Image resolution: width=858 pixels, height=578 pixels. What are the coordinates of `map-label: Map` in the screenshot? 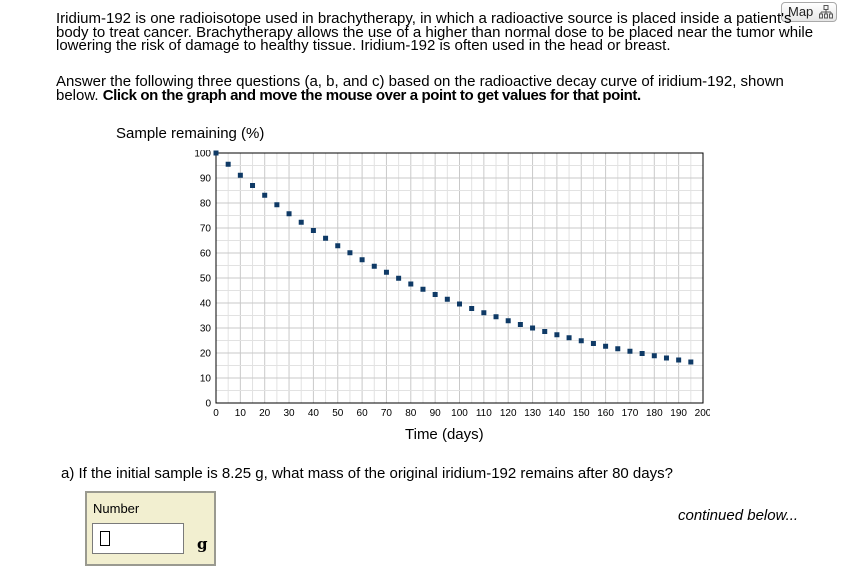 It's located at (801, 11).